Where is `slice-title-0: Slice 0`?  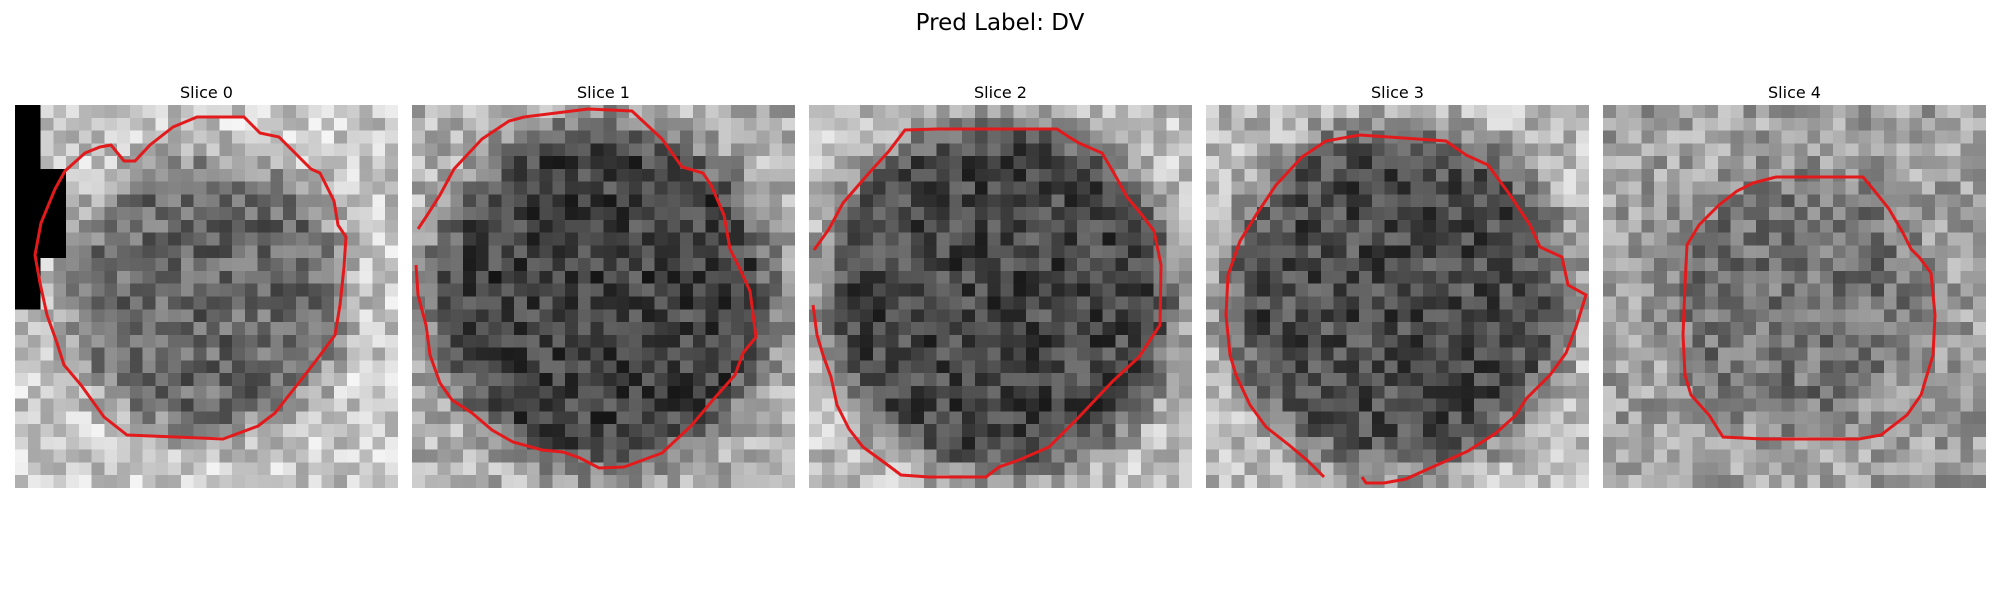
slice-title-0: Slice 0 is located at coordinates (206, 92).